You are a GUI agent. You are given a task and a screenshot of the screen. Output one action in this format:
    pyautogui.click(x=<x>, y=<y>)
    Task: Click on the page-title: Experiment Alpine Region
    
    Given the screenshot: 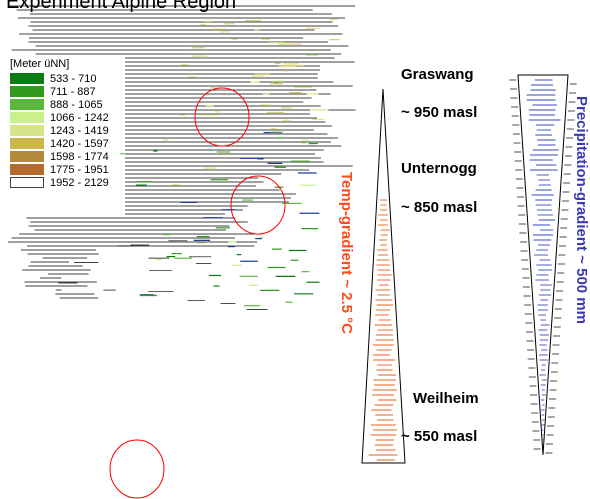 What is the action you would take?
    pyautogui.click(x=121, y=7)
    